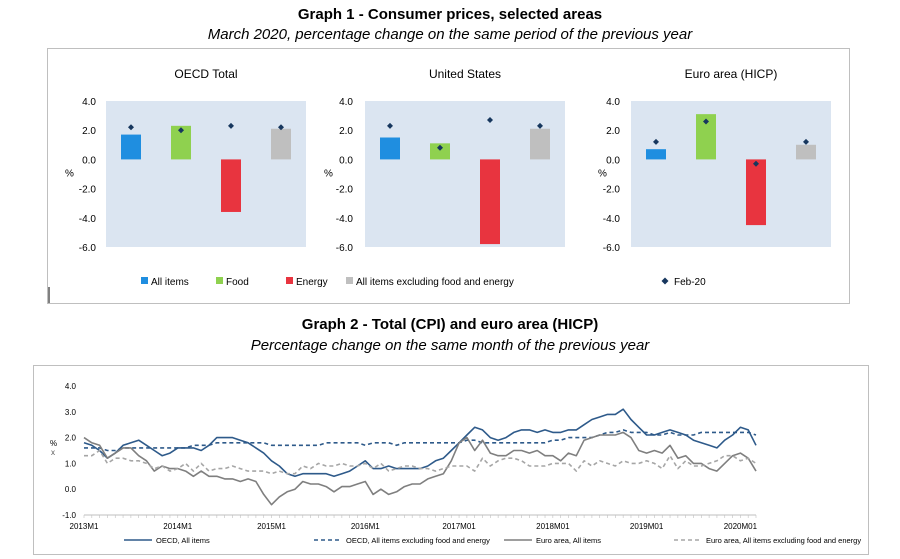 The height and width of the screenshot is (559, 900). Describe the element at coordinates (553, 526) in the screenshot. I see `line-x-tick-label: 2018M01` at that location.